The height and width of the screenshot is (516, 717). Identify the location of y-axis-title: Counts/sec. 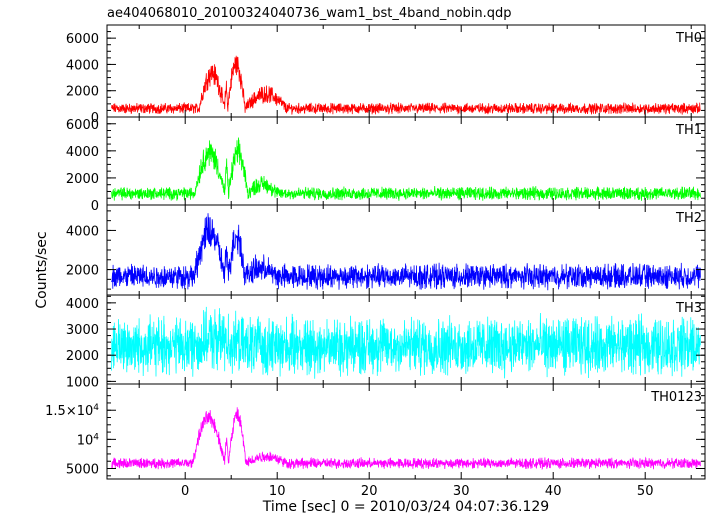
(42, 269).